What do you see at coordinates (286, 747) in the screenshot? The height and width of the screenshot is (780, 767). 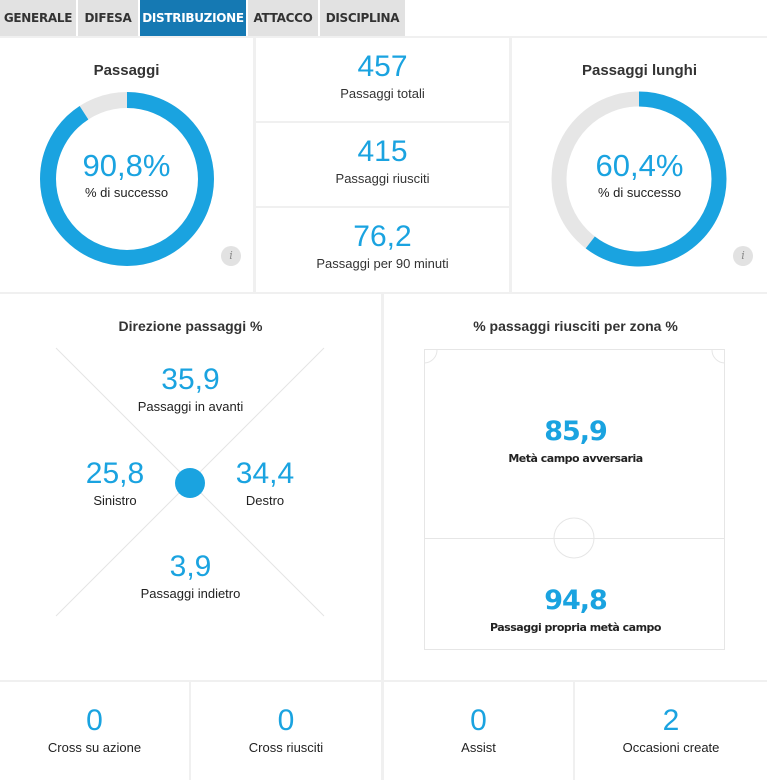 I see `stat-label: Cross riusciti` at bounding box center [286, 747].